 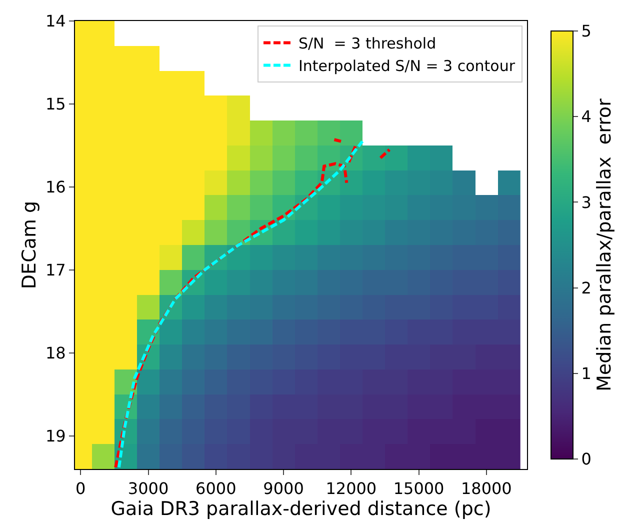 I want to click on color-bar-label: 0, so click(x=586, y=459).